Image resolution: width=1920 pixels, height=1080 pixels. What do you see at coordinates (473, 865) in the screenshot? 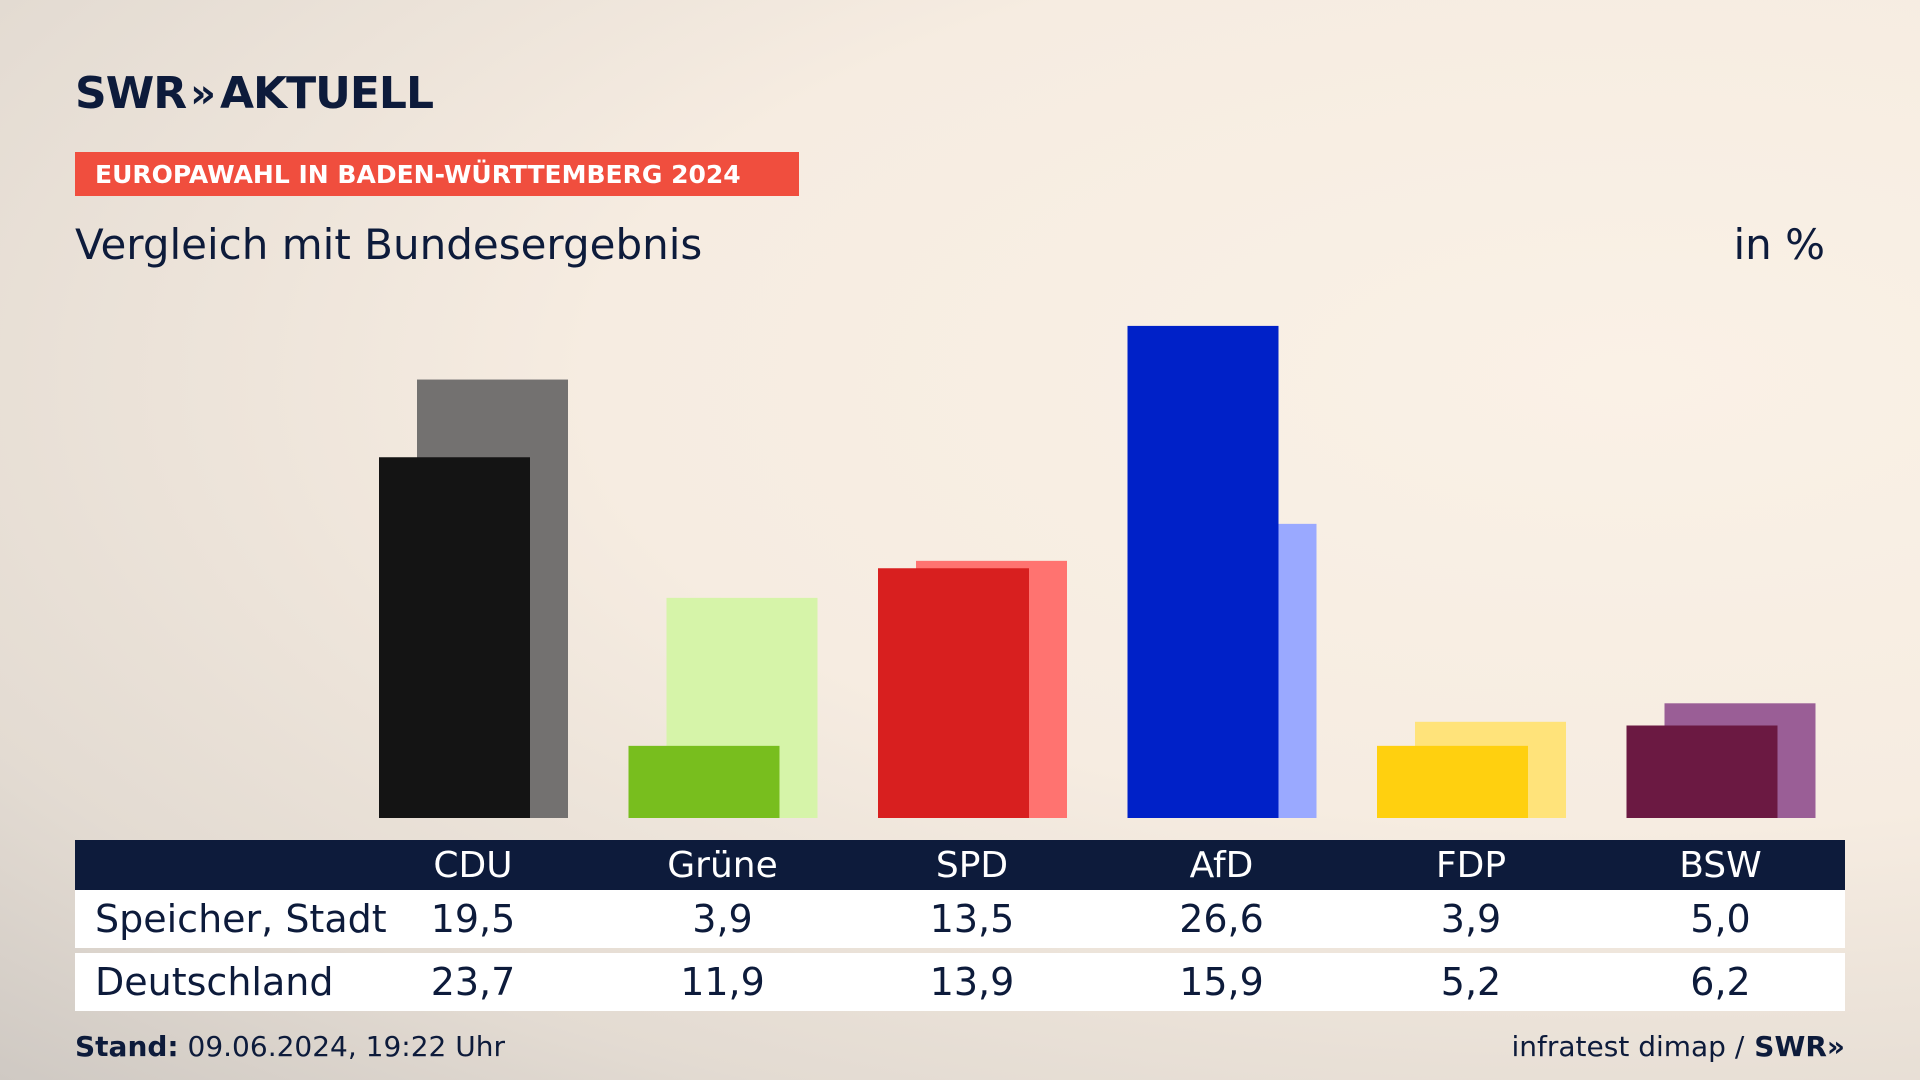
I see `party-header: CDU` at bounding box center [473, 865].